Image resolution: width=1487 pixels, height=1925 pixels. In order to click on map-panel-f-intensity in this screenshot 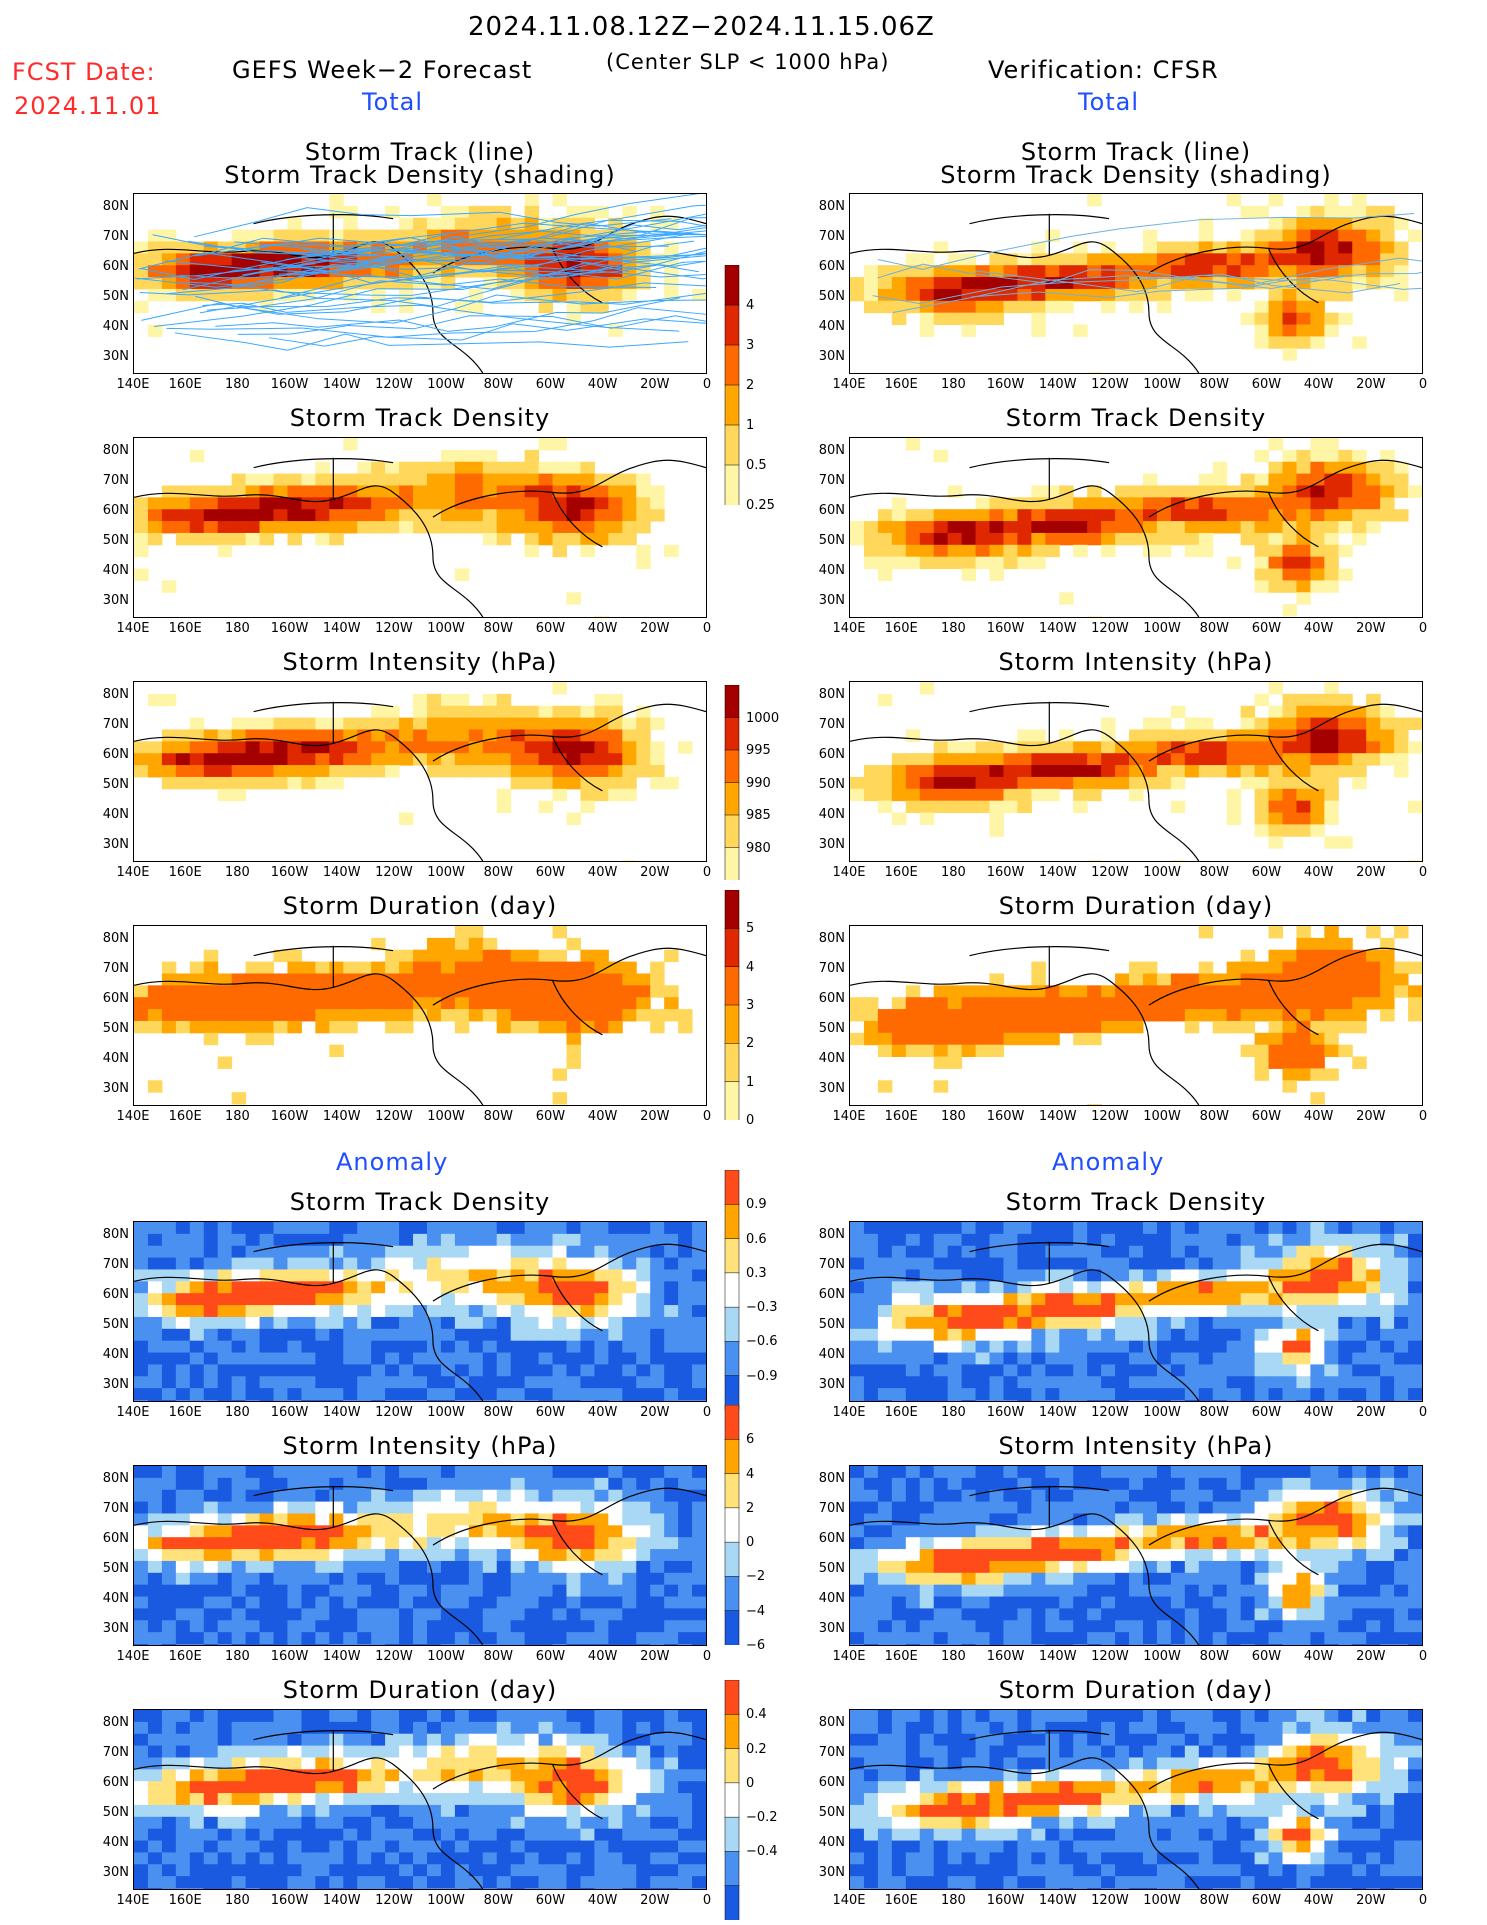, I will do `click(420, 771)`.